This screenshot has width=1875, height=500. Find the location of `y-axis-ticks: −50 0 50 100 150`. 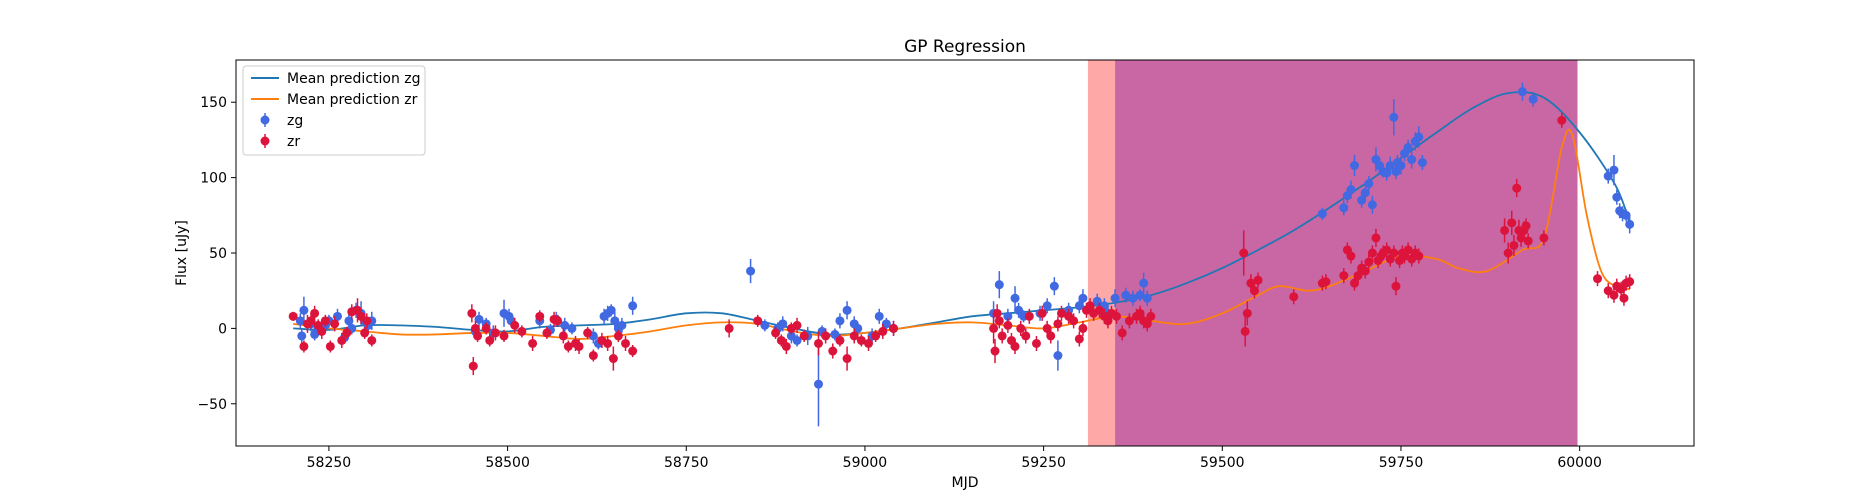

y-axis-ticks: −50 0 50 100 150 is located at coordinates (216, 254).